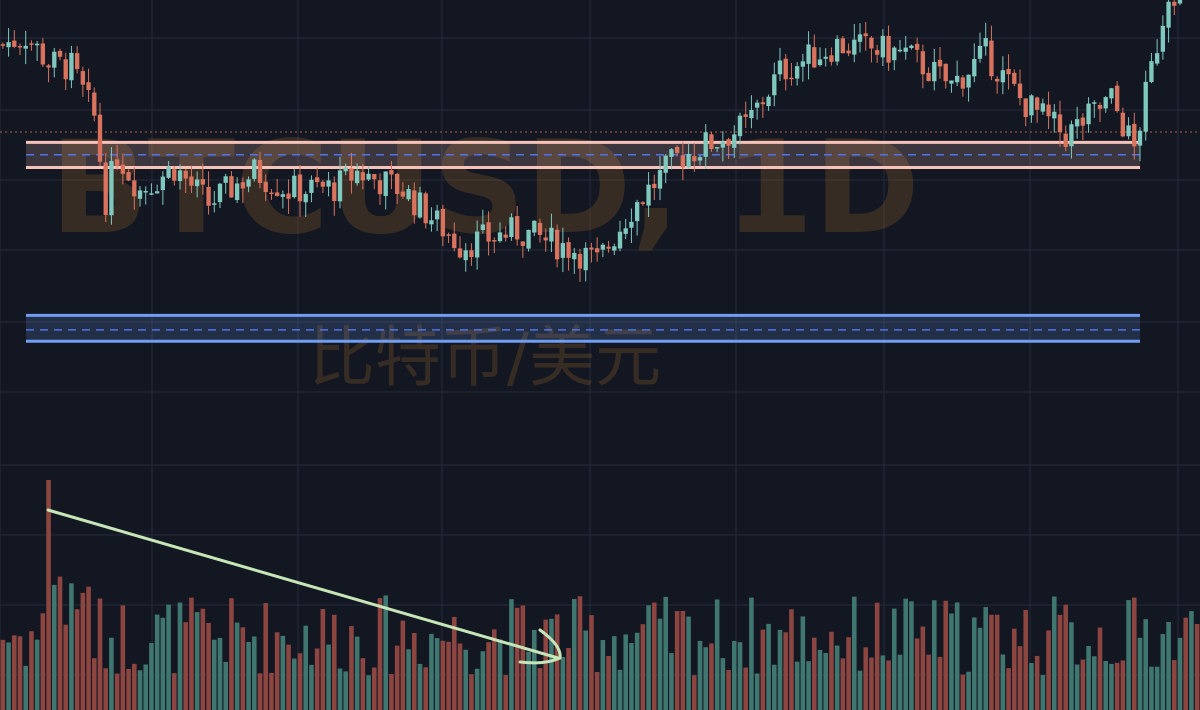  Describe the element at coordinates (583, 155) in the screenshot. I see `resistance-zone-fill` at that location.